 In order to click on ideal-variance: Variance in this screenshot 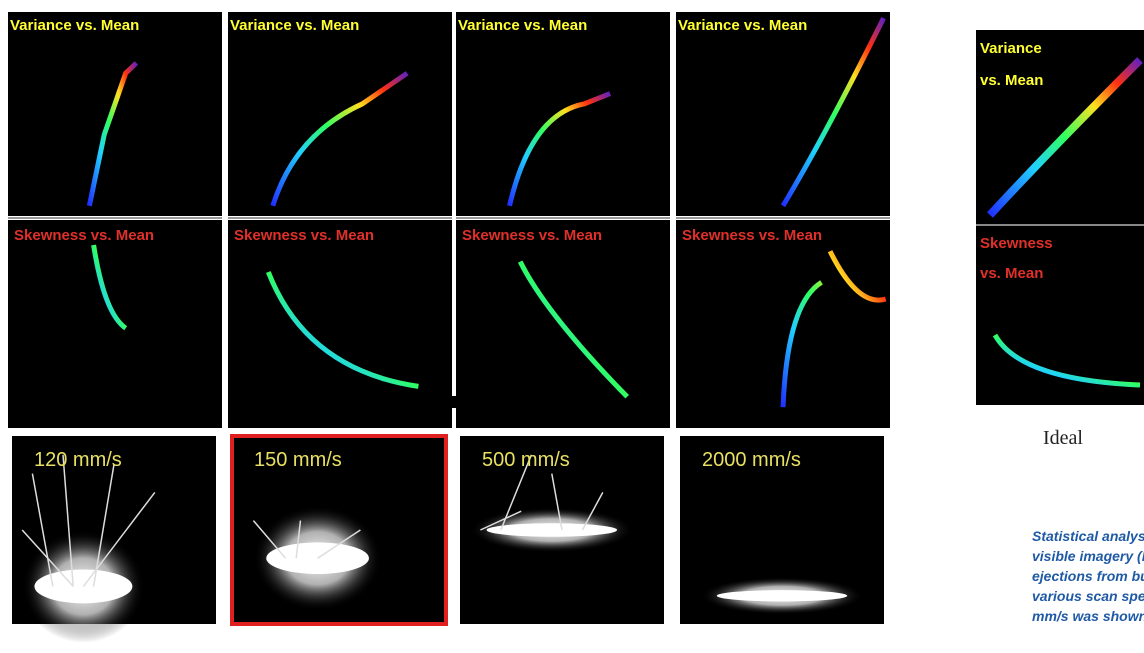, I will do `click(1011, 48)`.